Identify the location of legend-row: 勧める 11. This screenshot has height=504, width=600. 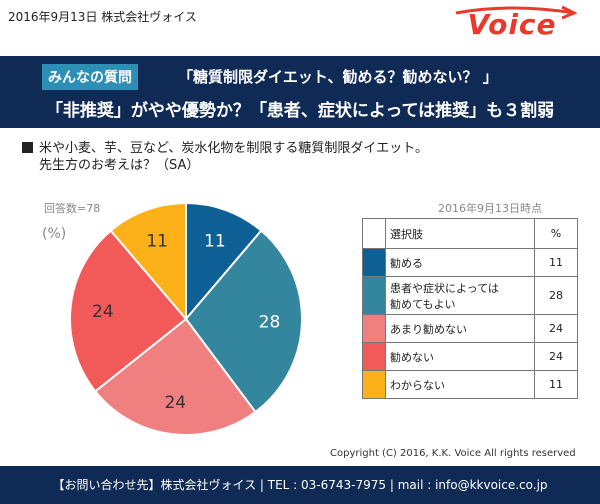
(470, 262).